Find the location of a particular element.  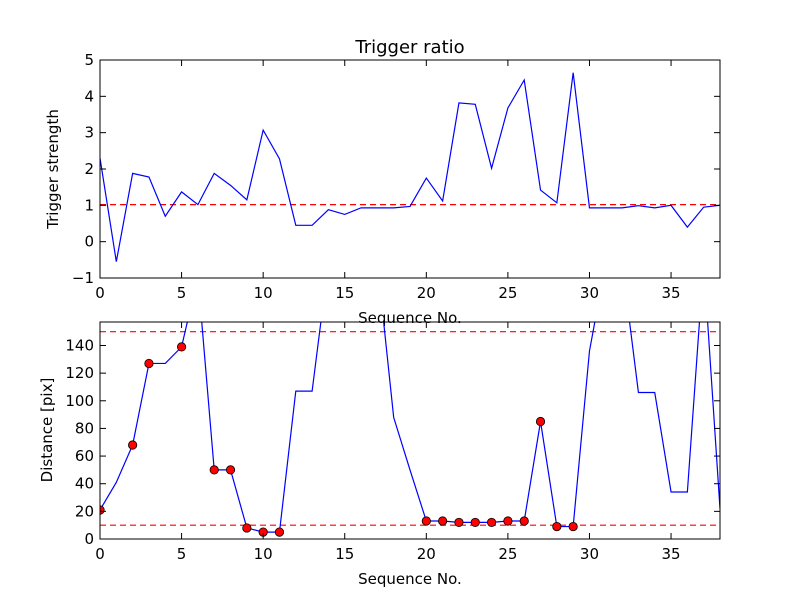

top-xtick-label: 0 is located at coordinates (100, 293).